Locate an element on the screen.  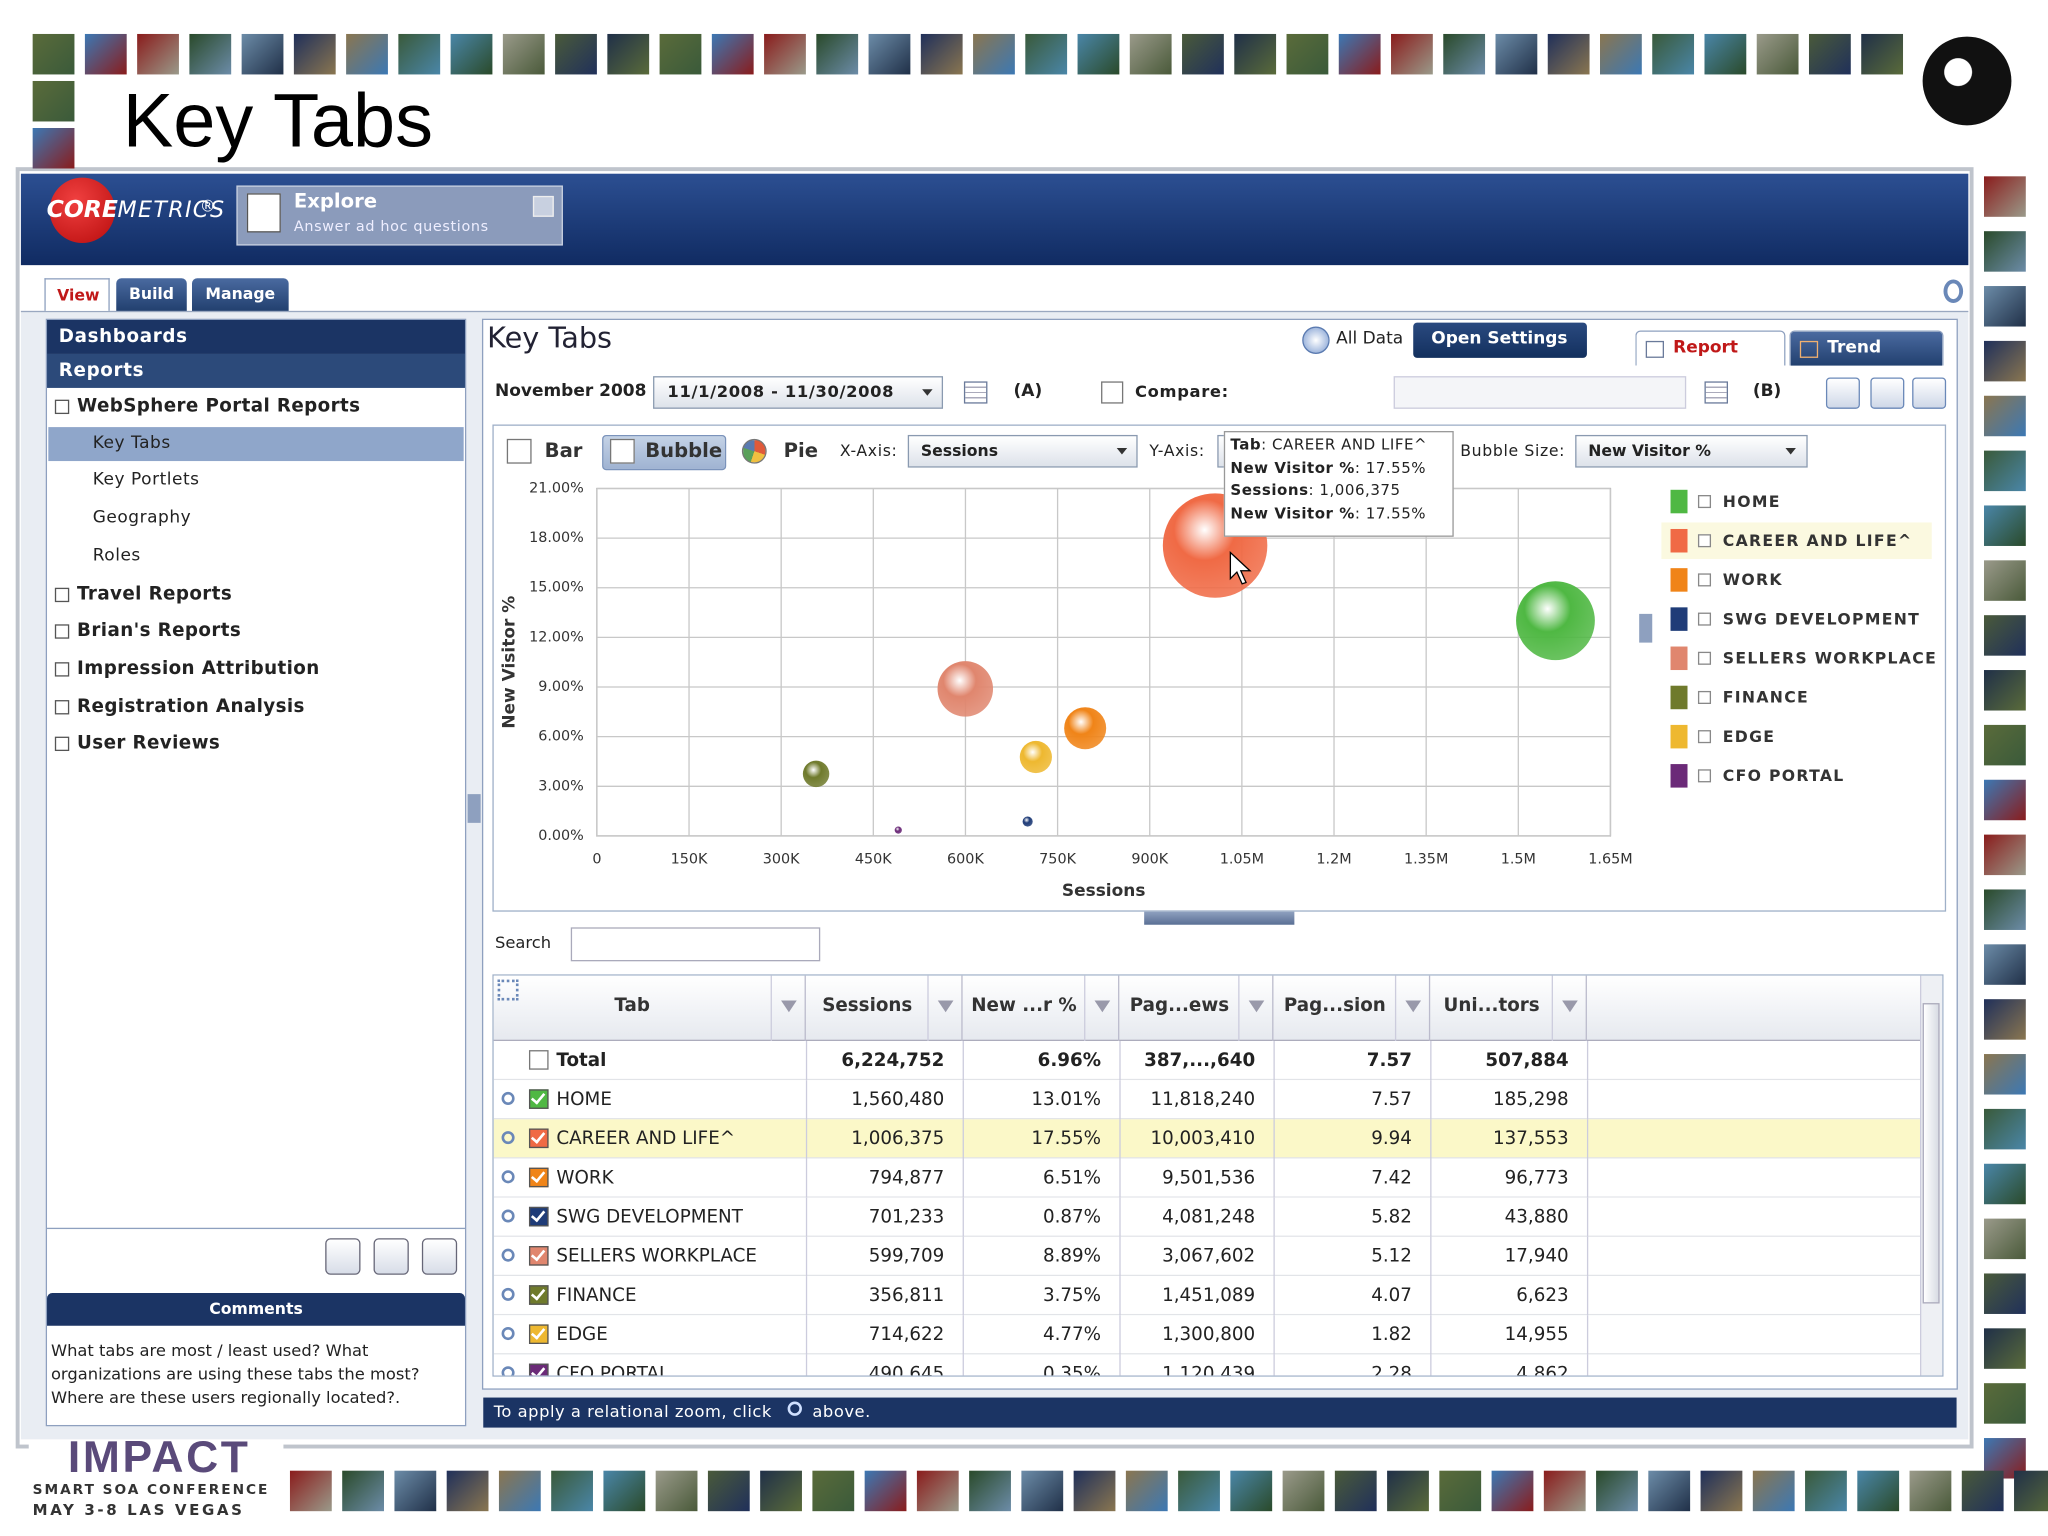
nav-tab: Manage is located at coordinates (240, 294).